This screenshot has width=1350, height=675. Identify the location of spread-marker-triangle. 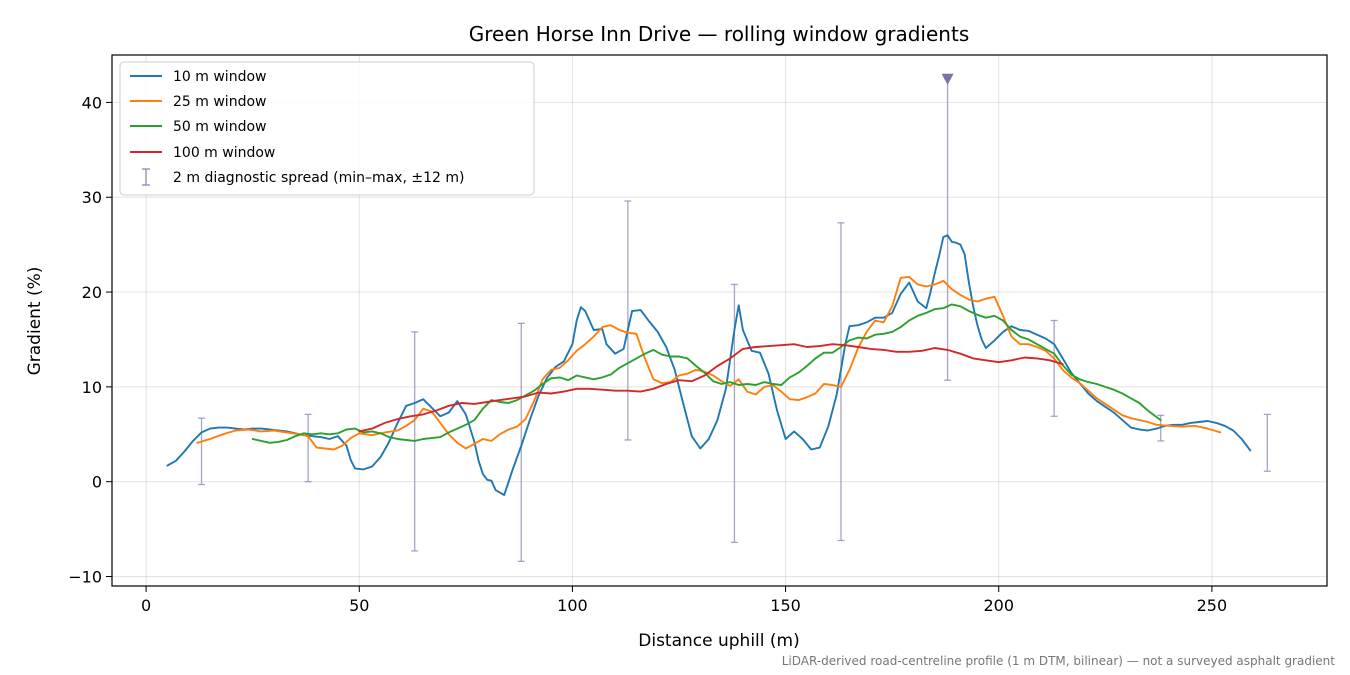
(947, 79).